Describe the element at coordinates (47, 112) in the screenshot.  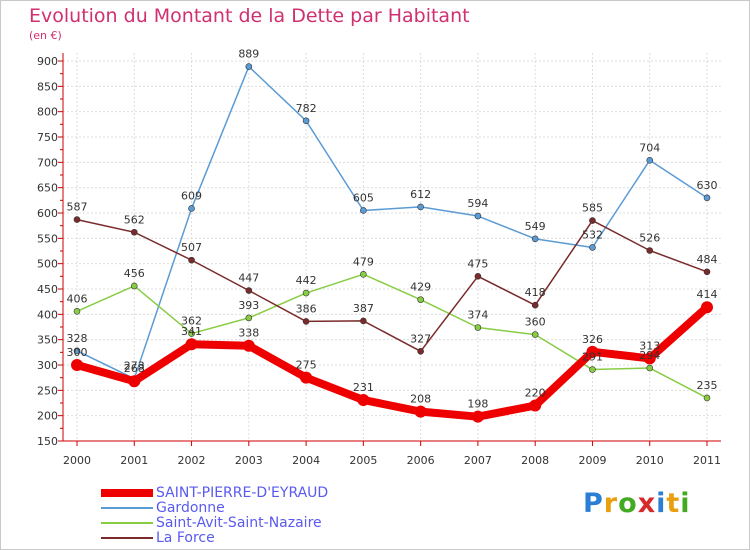
I see `y-tick-label: 800` at that location.